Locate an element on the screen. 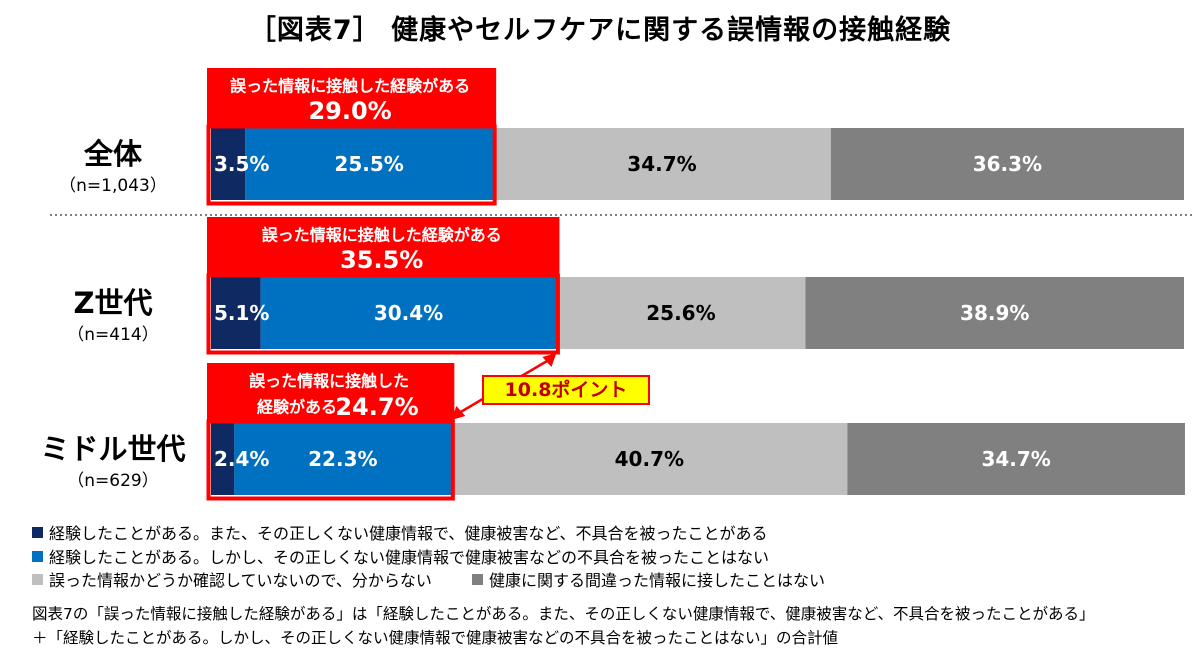  legend-item-3: 誤った情報かどうか確認していないので、分からない is located at coordinates (232, 581).